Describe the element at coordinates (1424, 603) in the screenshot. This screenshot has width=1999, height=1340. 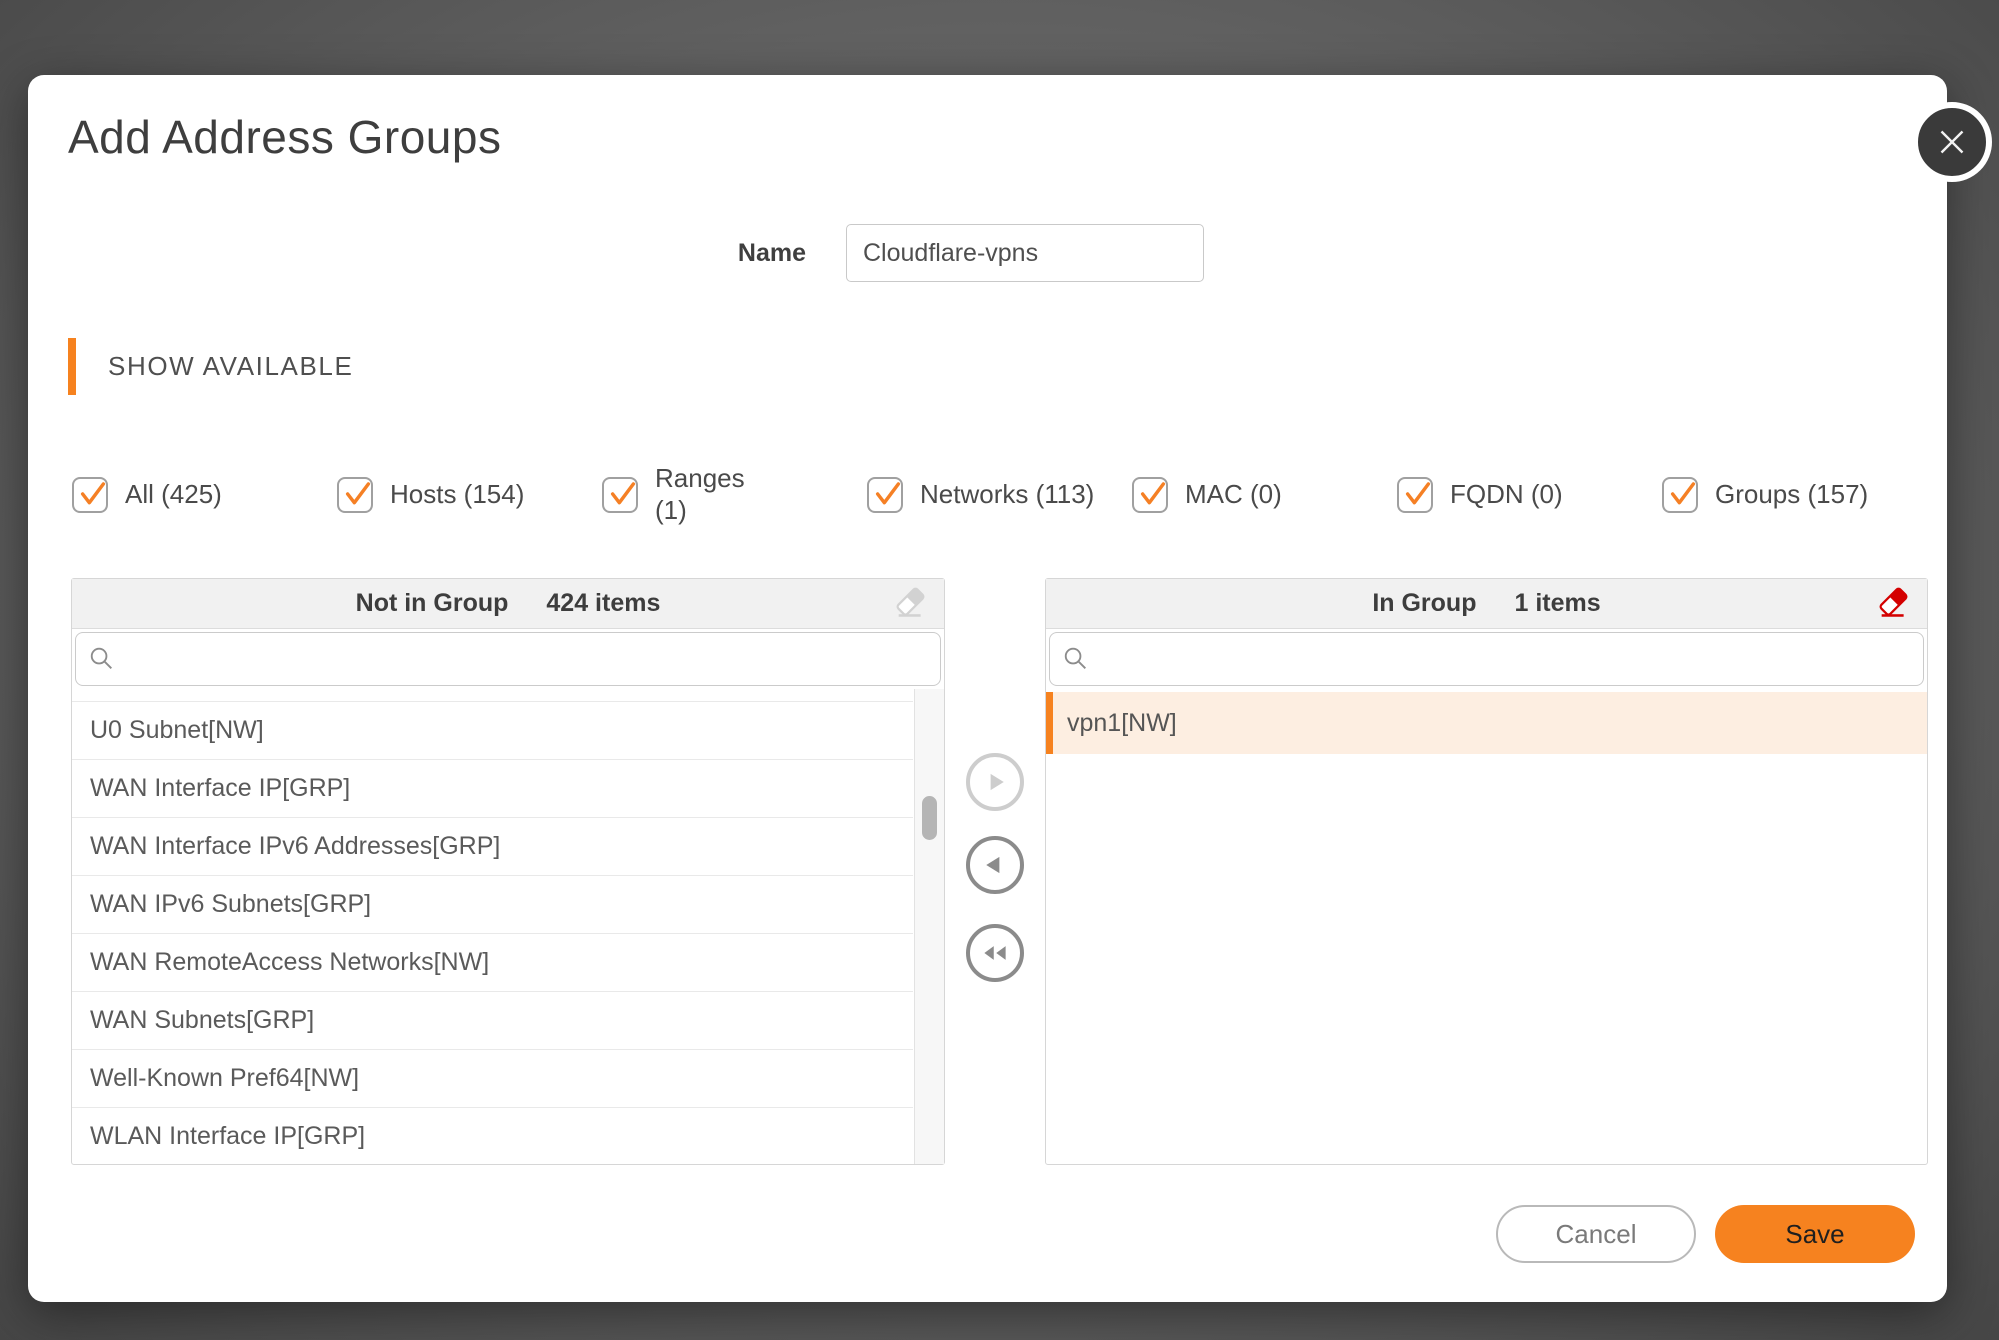
I see `panel-title: In Group` at that location.